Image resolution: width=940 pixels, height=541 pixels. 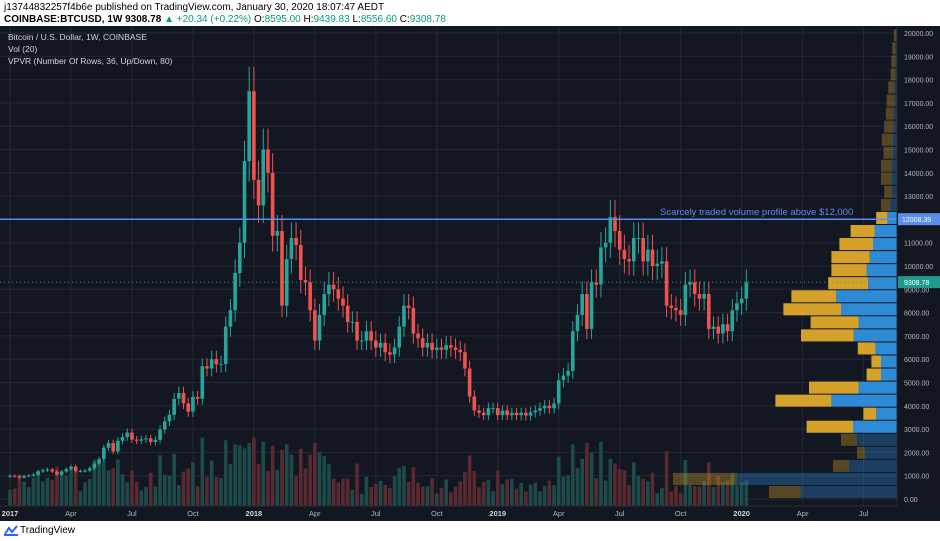 I want to click on last-price: 9308.78, so click(x=143, y=19).